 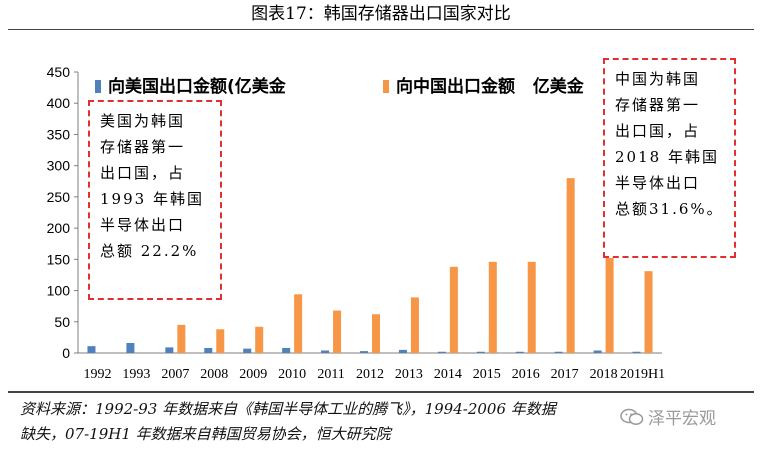 What do you see at coordinates (658, 79) in the screenshot?
I see `annotation-cn-line: 中国为韩国` at bounding box center [658, 79].